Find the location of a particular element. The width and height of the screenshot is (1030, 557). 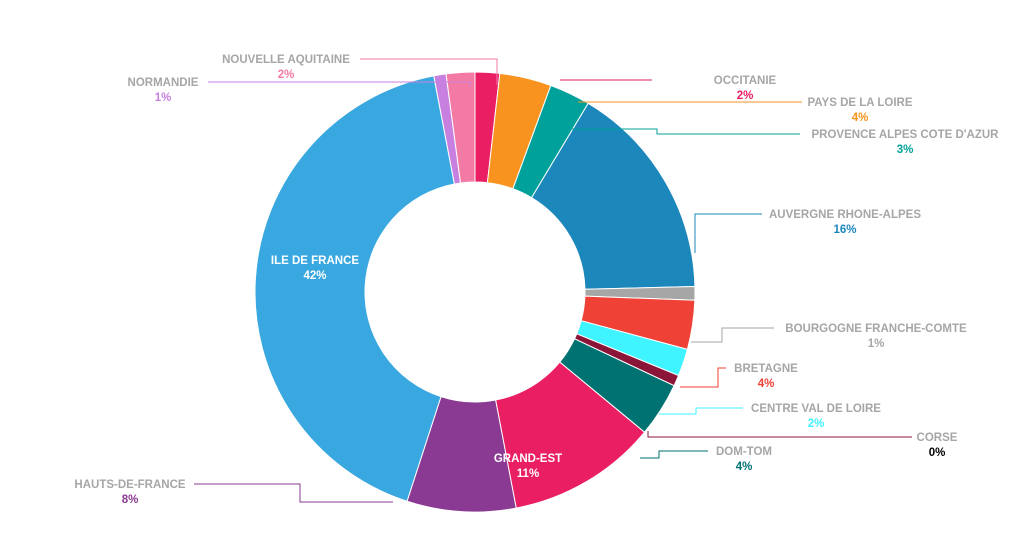

slice-ile-de-france is located at coordinates (354, 288).